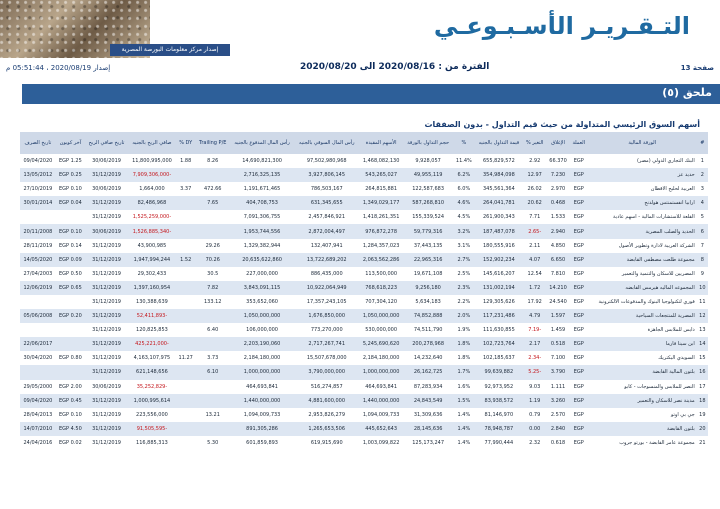 The image size is (720, 509). What do you see at coordinates (381, 316) in the screenshot?
I see `table-cell: 1,050,000,000` at bounding box center [381, 316].